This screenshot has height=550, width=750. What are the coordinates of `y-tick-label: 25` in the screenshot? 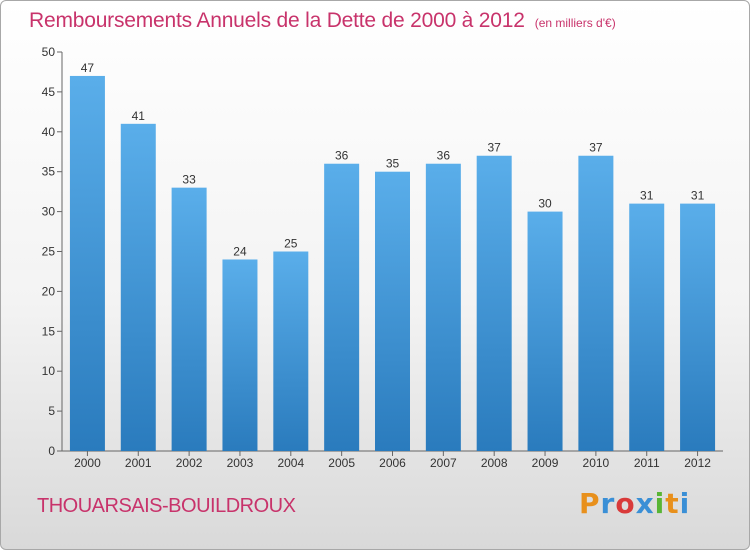 It's located at (49, 252).